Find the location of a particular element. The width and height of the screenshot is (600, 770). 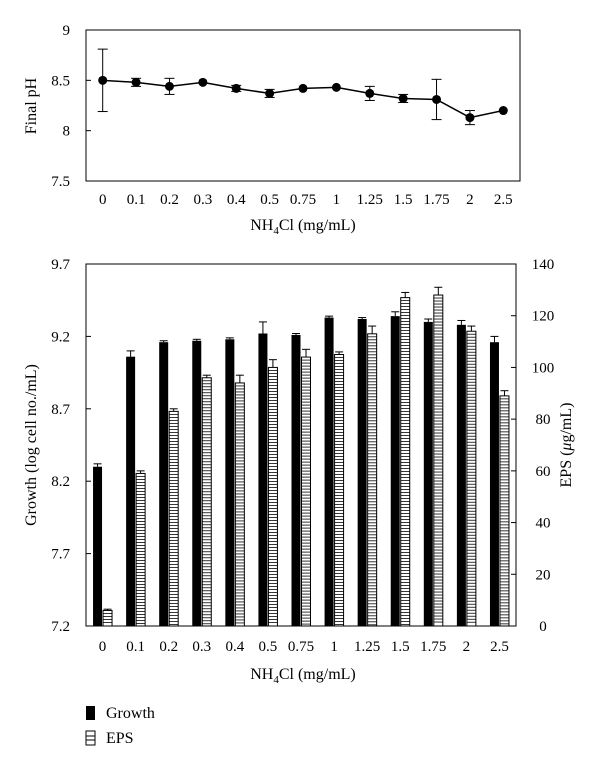

legend: Growth EPS is located at coordinates (120, 726).